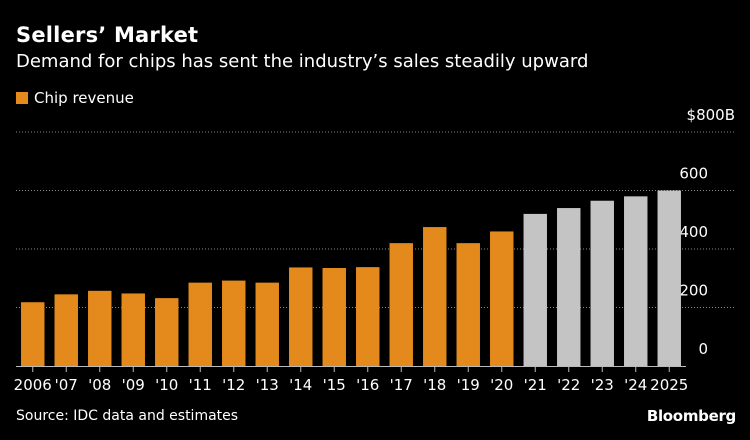 The image size is (750, 440). What do you see at coordinates (635, 385) in the screenshot?
I see `x-tick-label: '24` at bounding box center [635, 385].